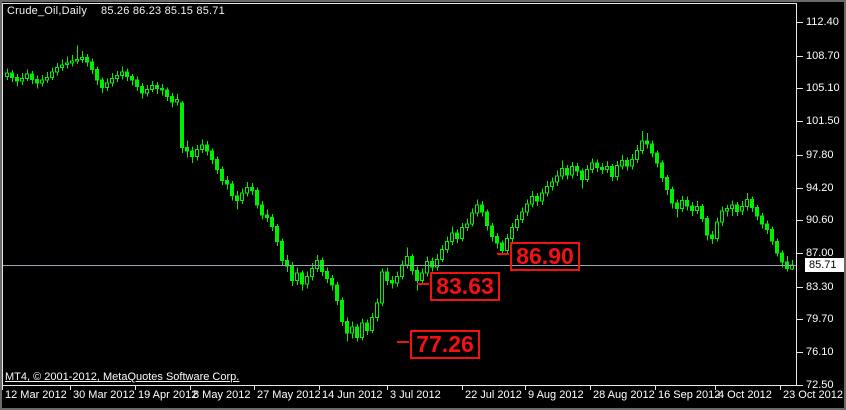 The width and height of the screenshot is (846, 410). I want to click on current-price-badge: 85.71, so click(825, 265).